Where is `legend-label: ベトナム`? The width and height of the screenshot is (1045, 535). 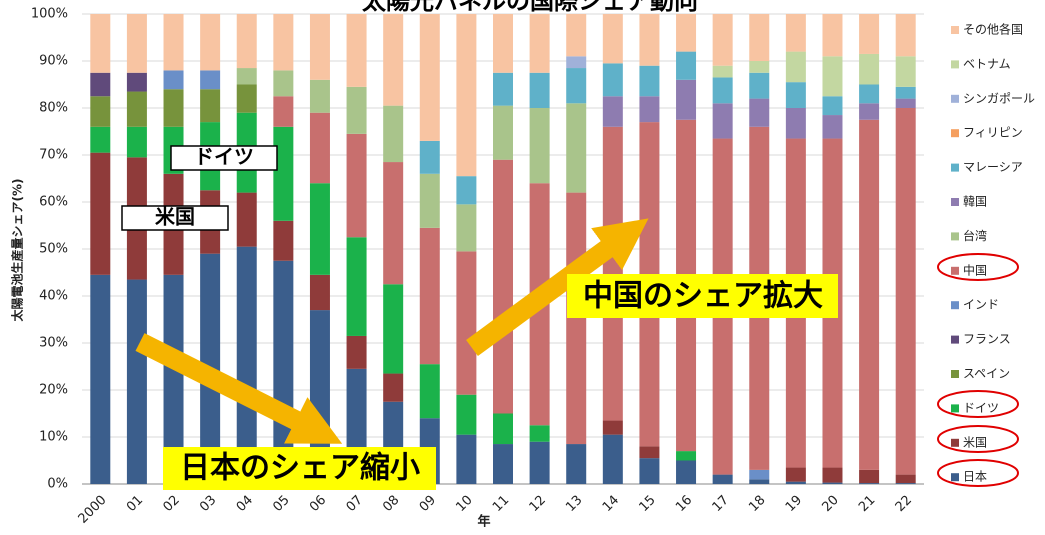 legend-label: ベトナム is located at coordinates (987, 64).